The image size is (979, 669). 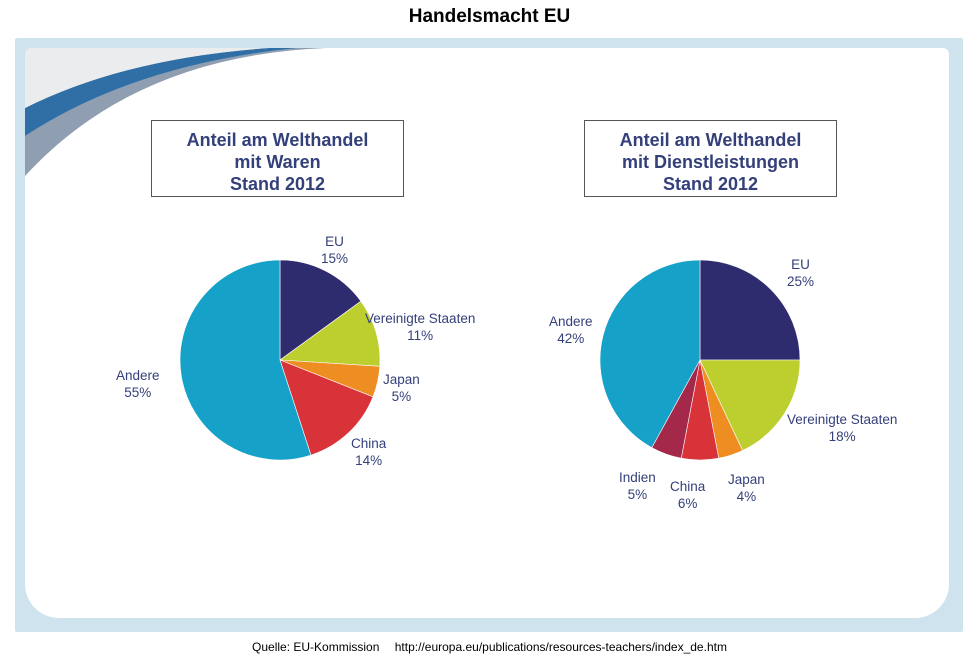 I want to click on pie-1-slice-vereinigte-staaten, so click(x=330, y=333).